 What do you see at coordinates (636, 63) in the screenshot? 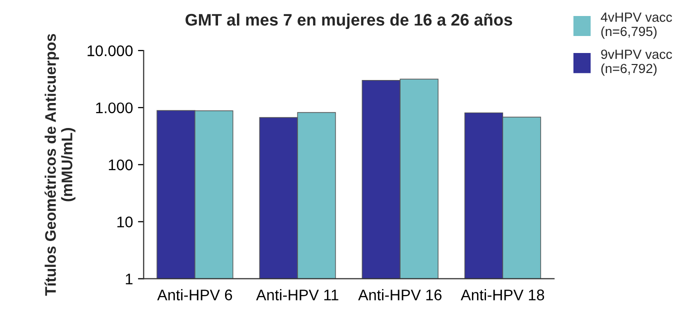
I see `legend-label: 9vHPV vacc (n=6,792)` at bounding box center [636, 63].